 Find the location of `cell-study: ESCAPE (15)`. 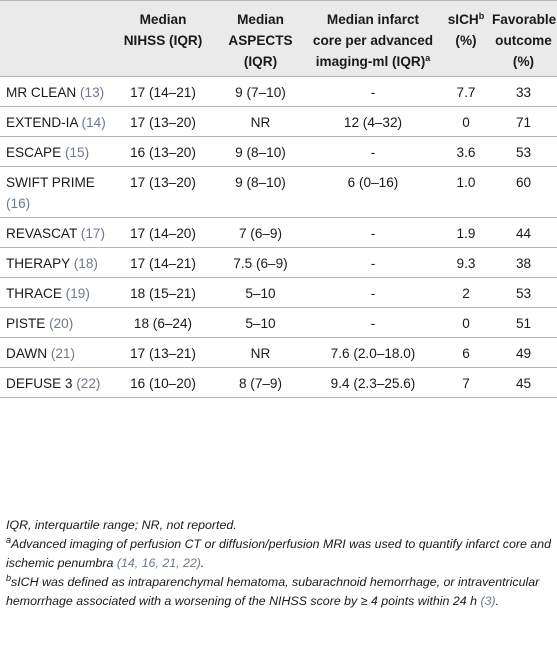

cell-study: ESCAPE (15) is located at coordinates (54, 152).